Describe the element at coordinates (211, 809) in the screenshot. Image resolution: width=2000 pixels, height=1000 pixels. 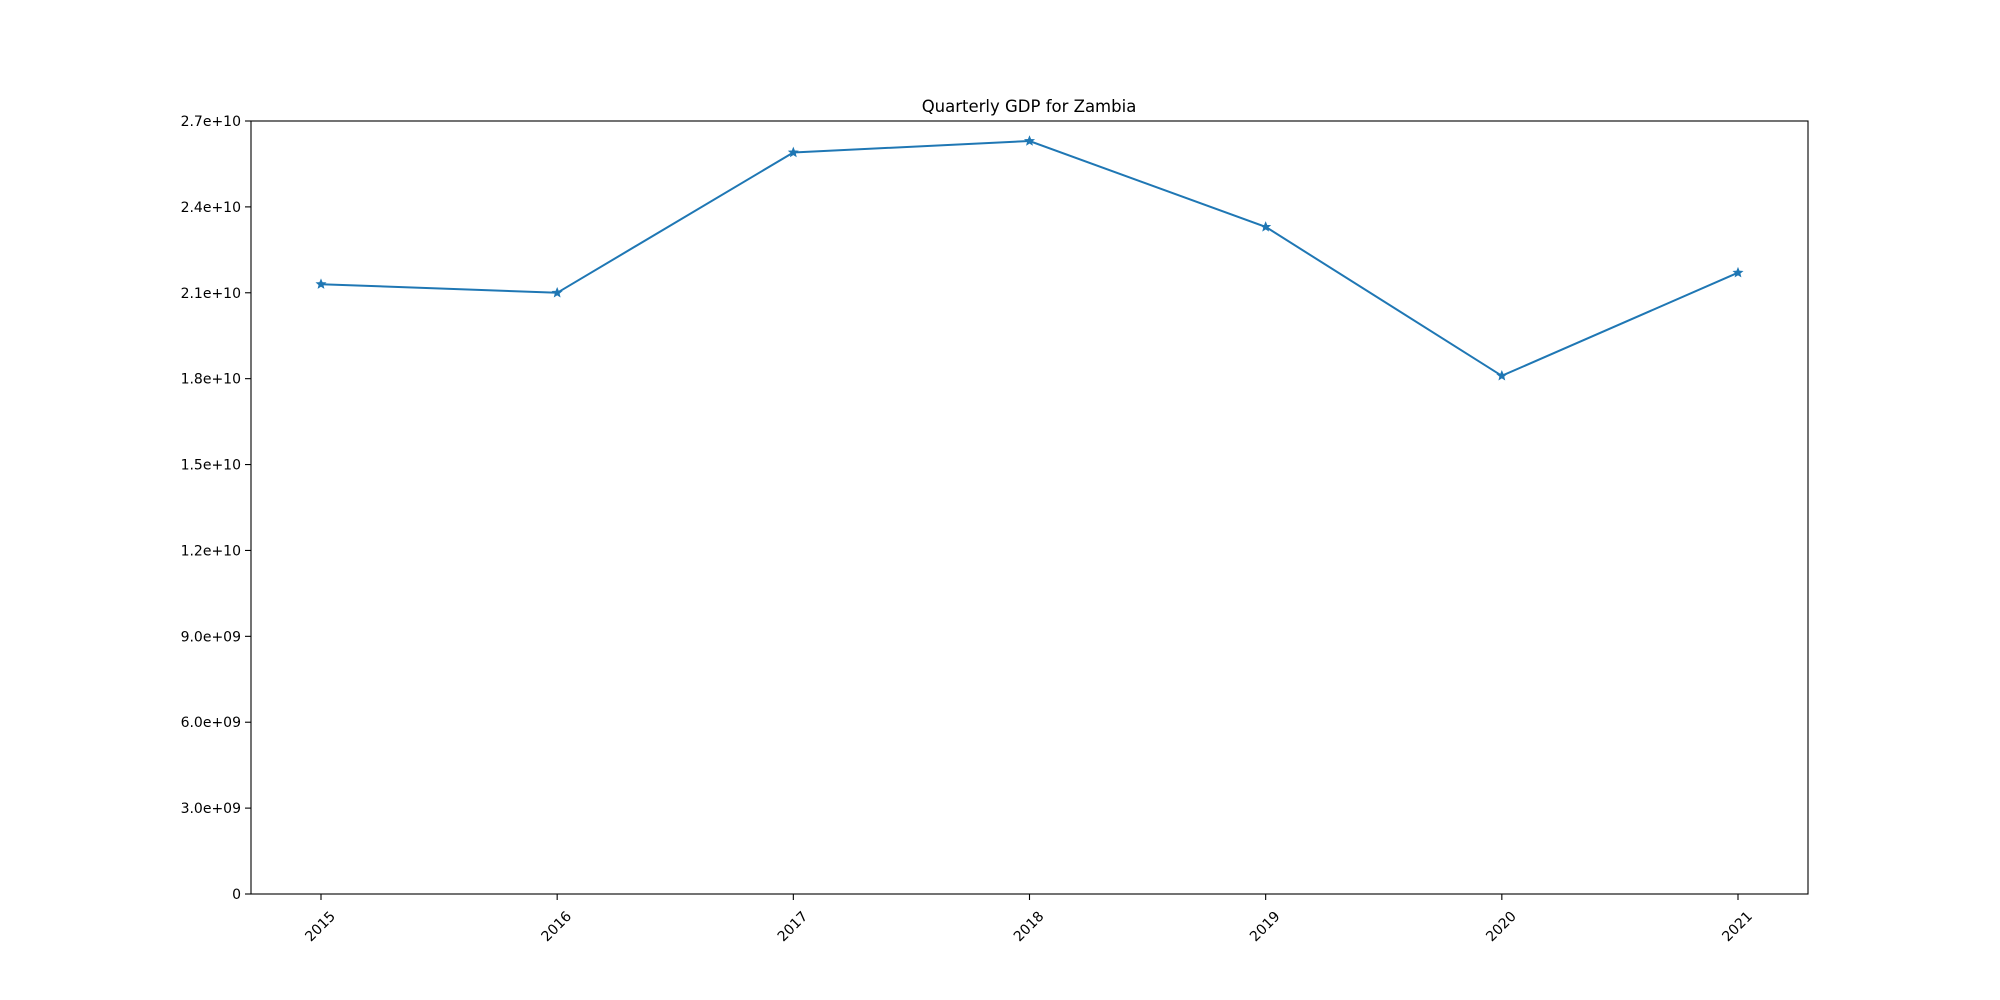
I see `y-tick-label: 3.0e+09` at that location.